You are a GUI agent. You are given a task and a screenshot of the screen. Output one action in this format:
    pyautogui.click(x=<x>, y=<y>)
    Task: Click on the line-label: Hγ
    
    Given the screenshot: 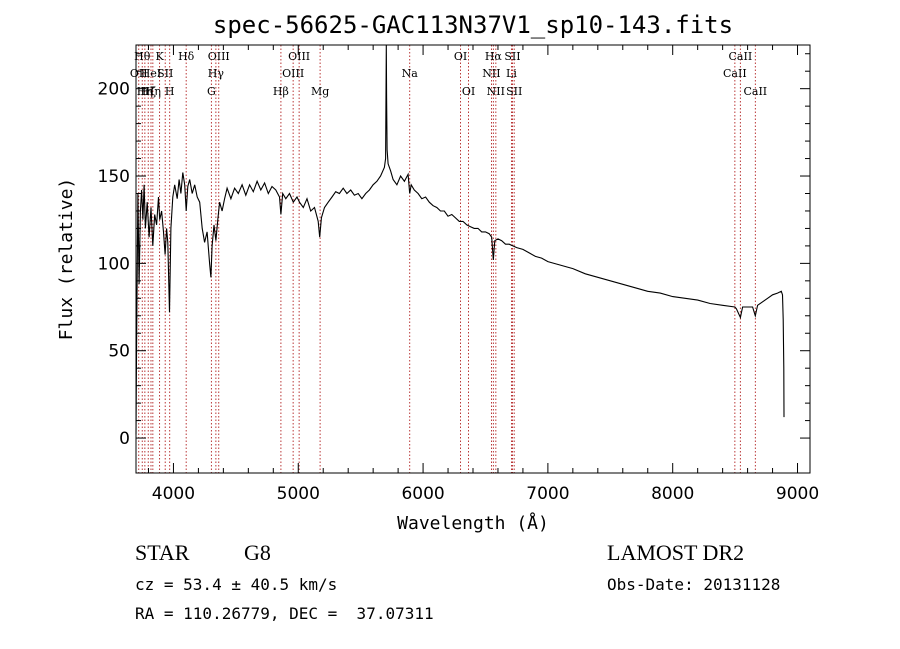 What is the action you would take?
    pyautogui.click(x=216, y=73)
    